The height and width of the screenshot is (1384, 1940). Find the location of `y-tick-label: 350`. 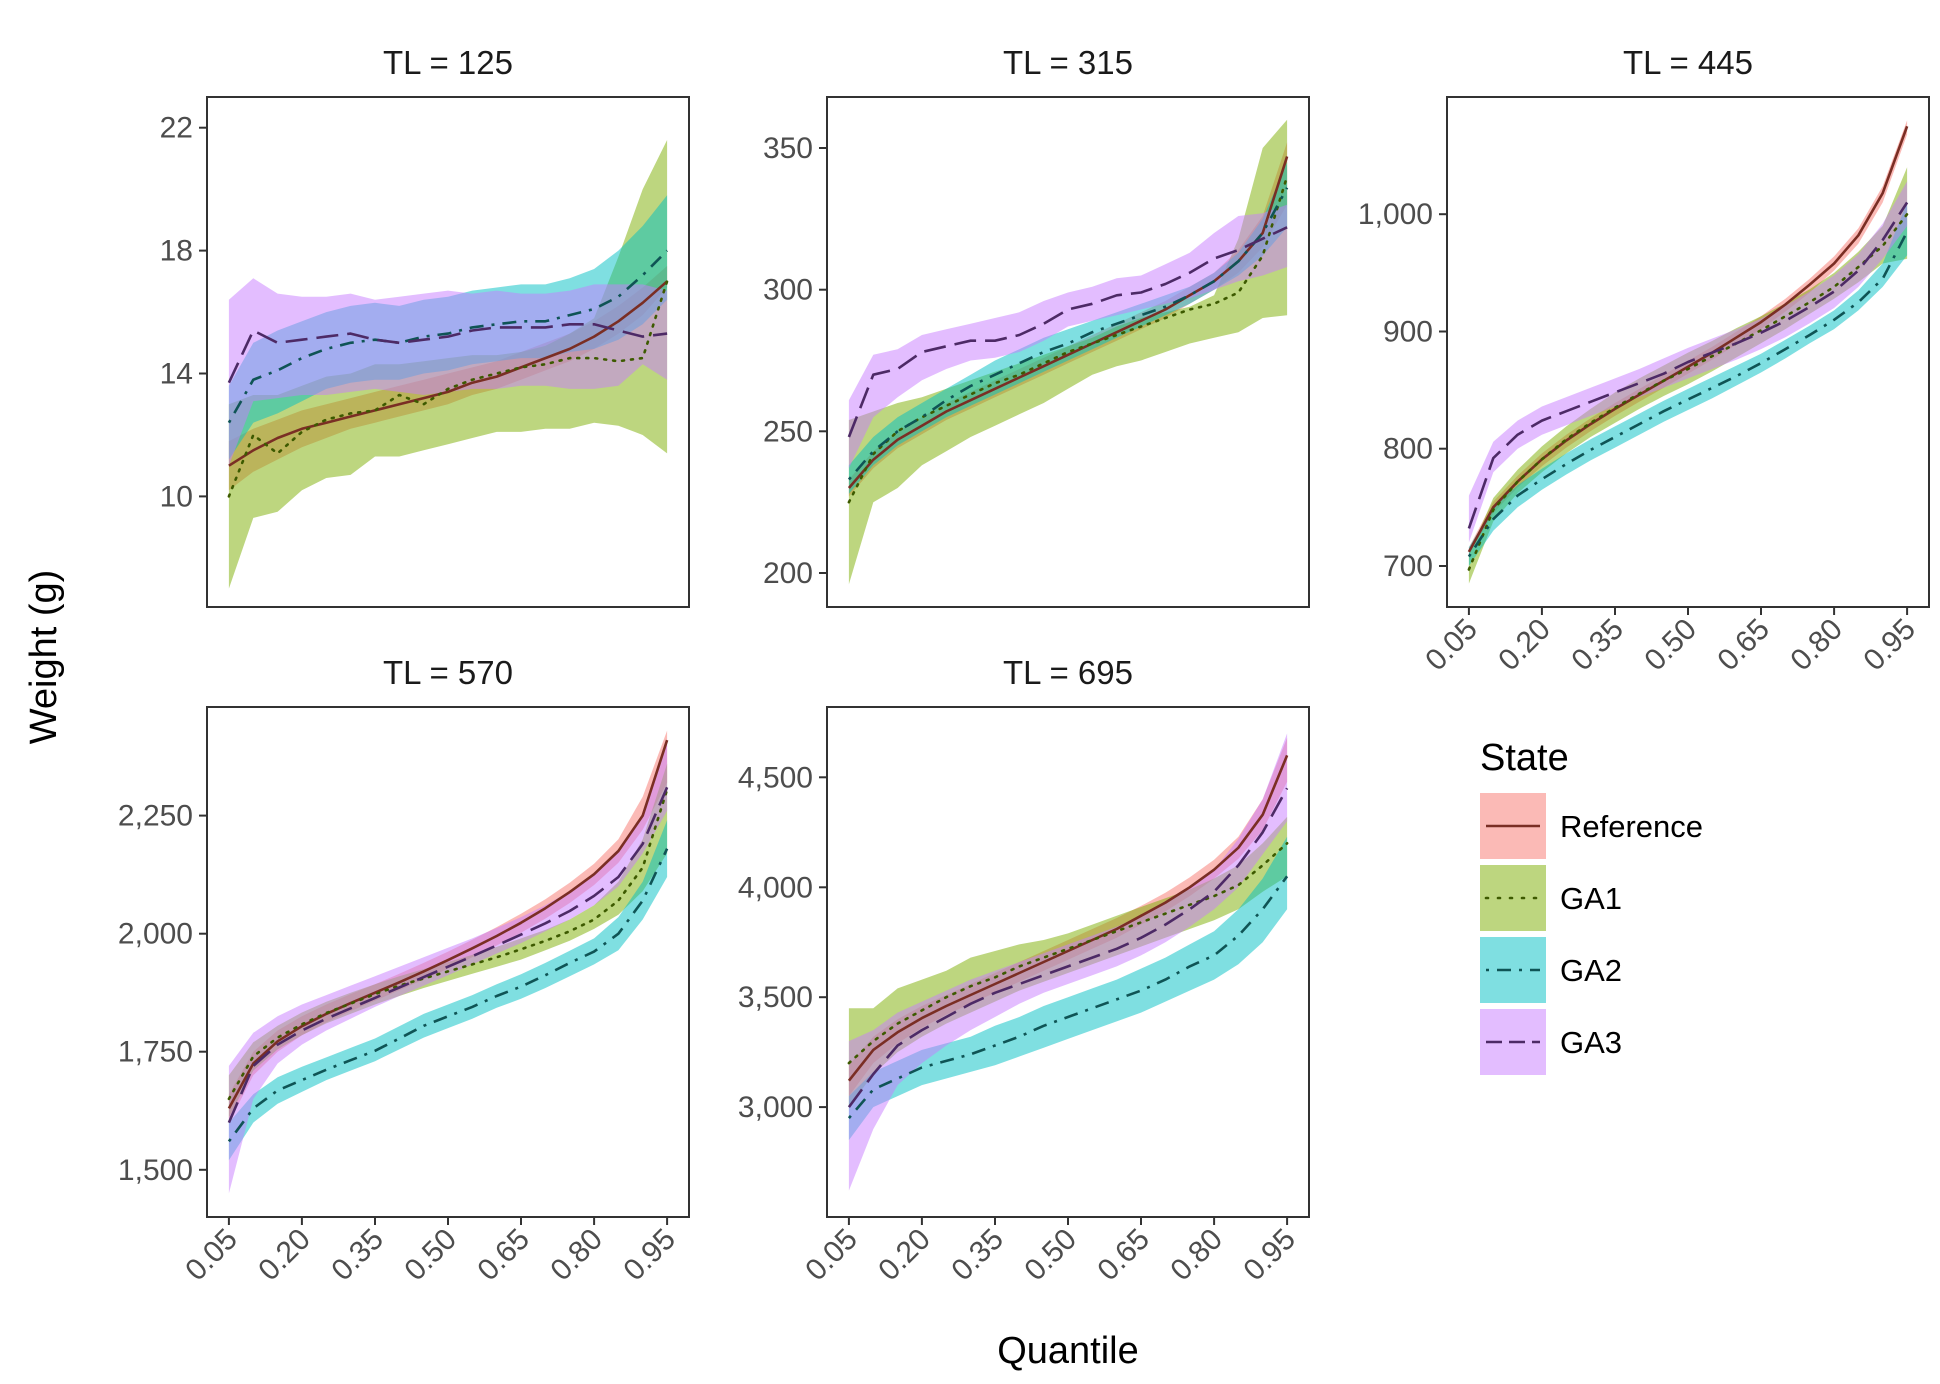

y-tick-label: 350 is located at coordinates (788, 148).